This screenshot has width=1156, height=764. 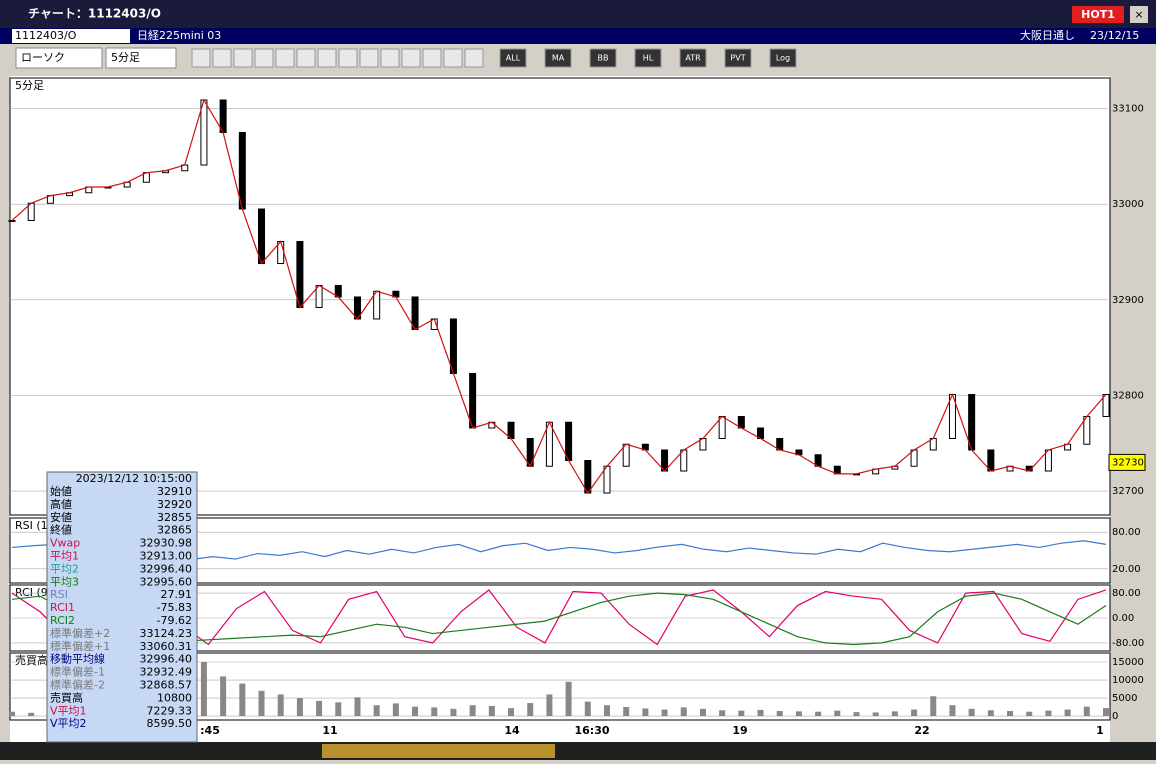 What do you see at coordinates (46, 35) in the screenshot?
I see `symbol-text: 1112403/O` at bounding box center [46, 35].